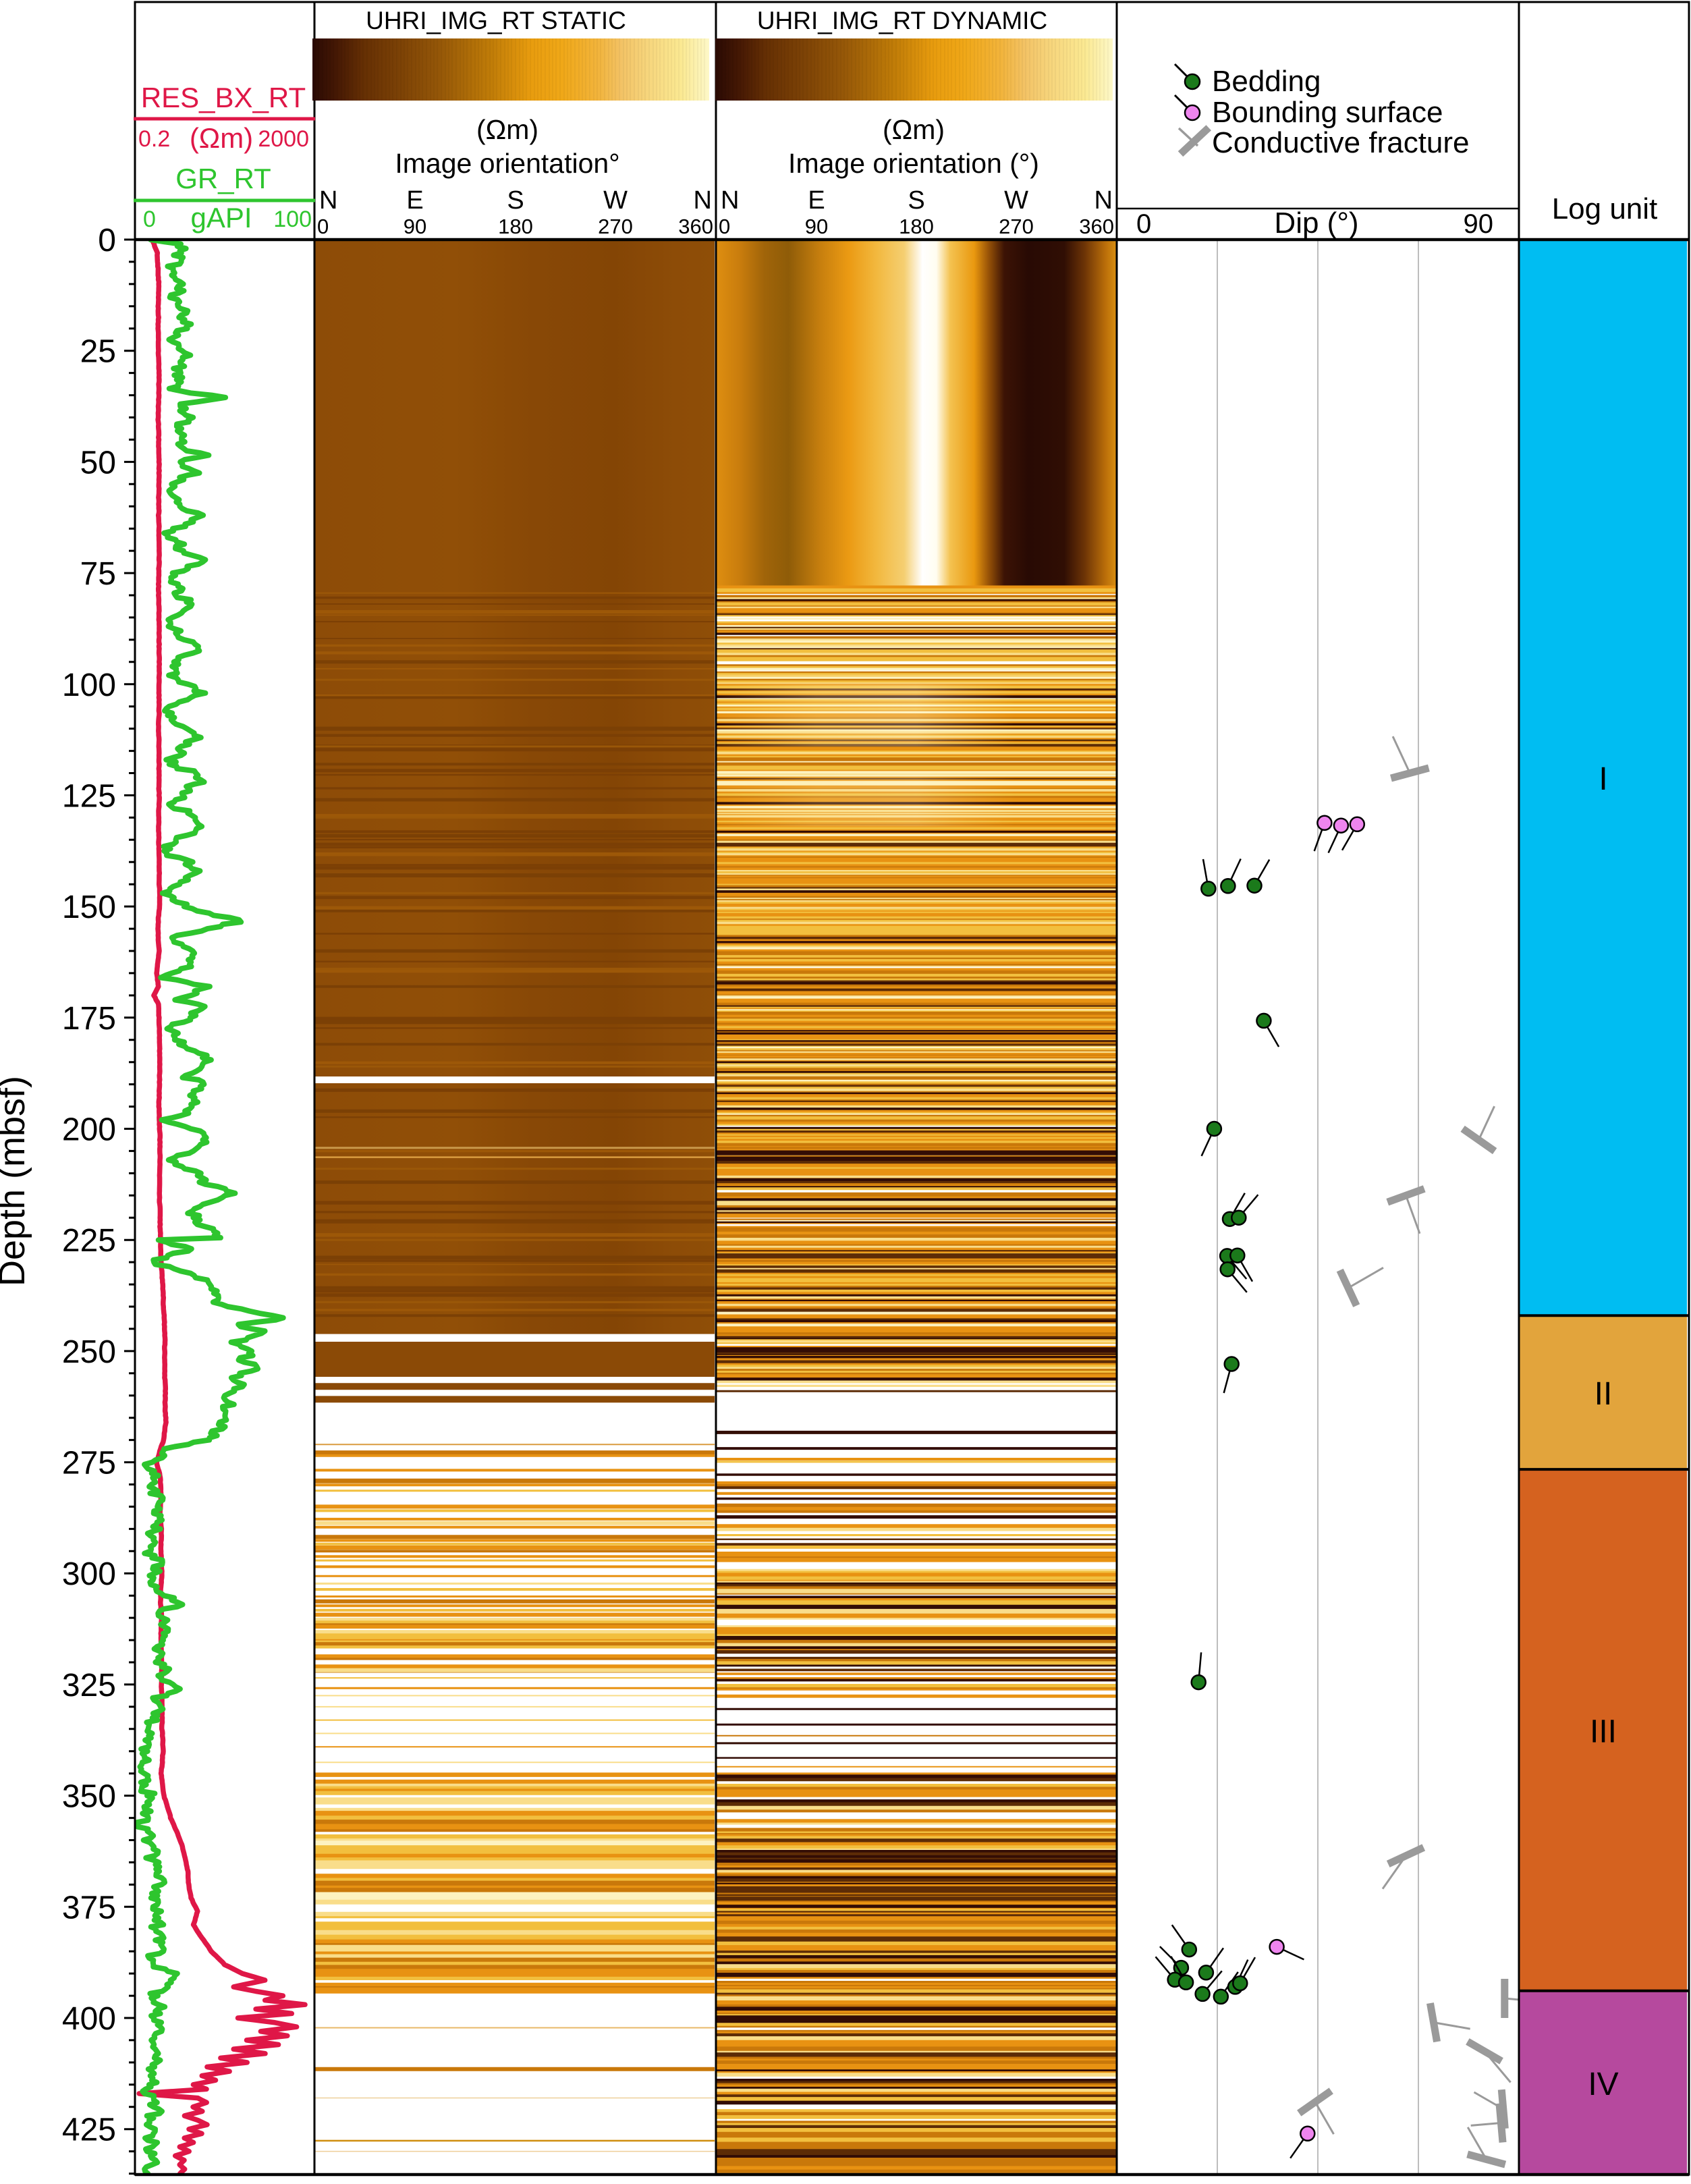 The width and height of the screenshot is (1691, 2184). I want to click on svg-text: 225, so click(89, 1241).